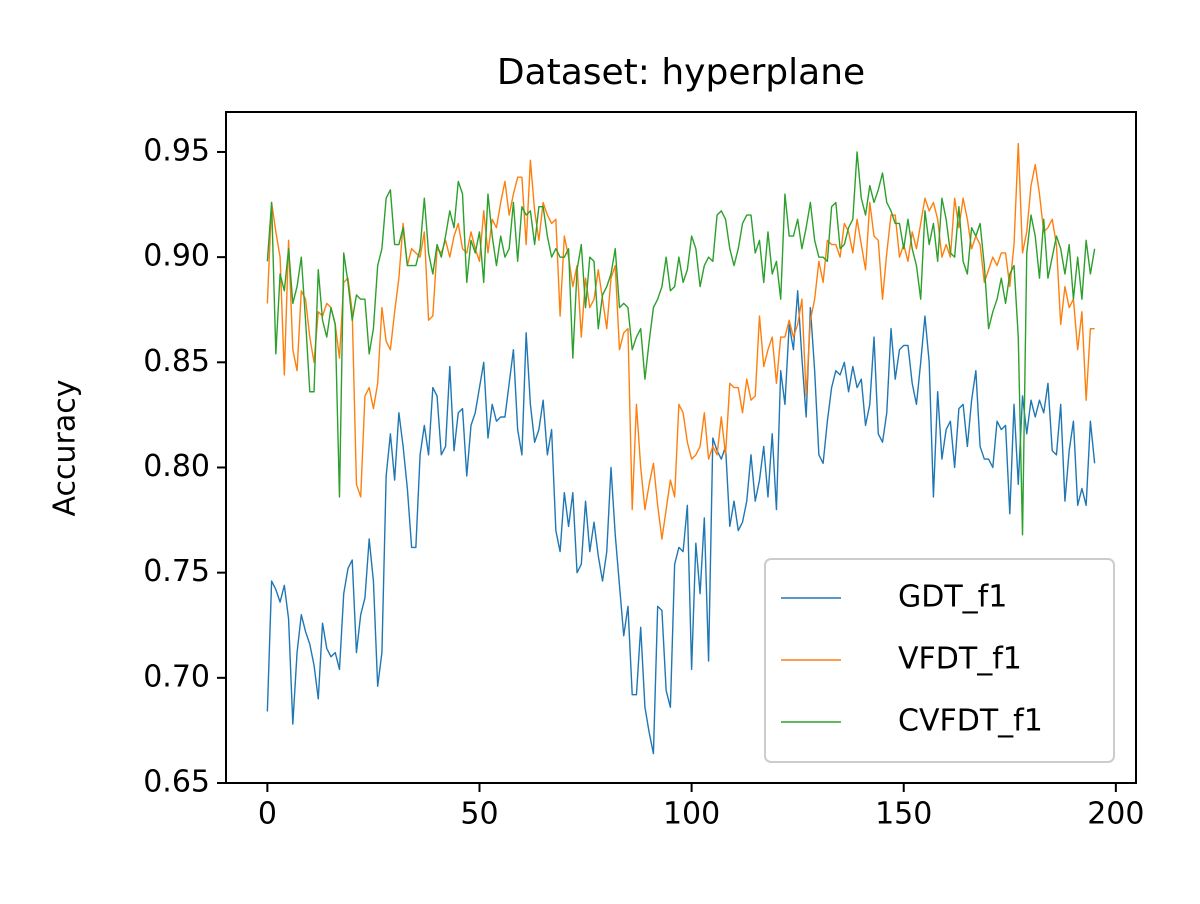 The image size is (1200, 904). What do you see at coordinates (960, 659) in the screenshot?
I see `legend-label: VFDT_f1` at bounding box center [960, 659].